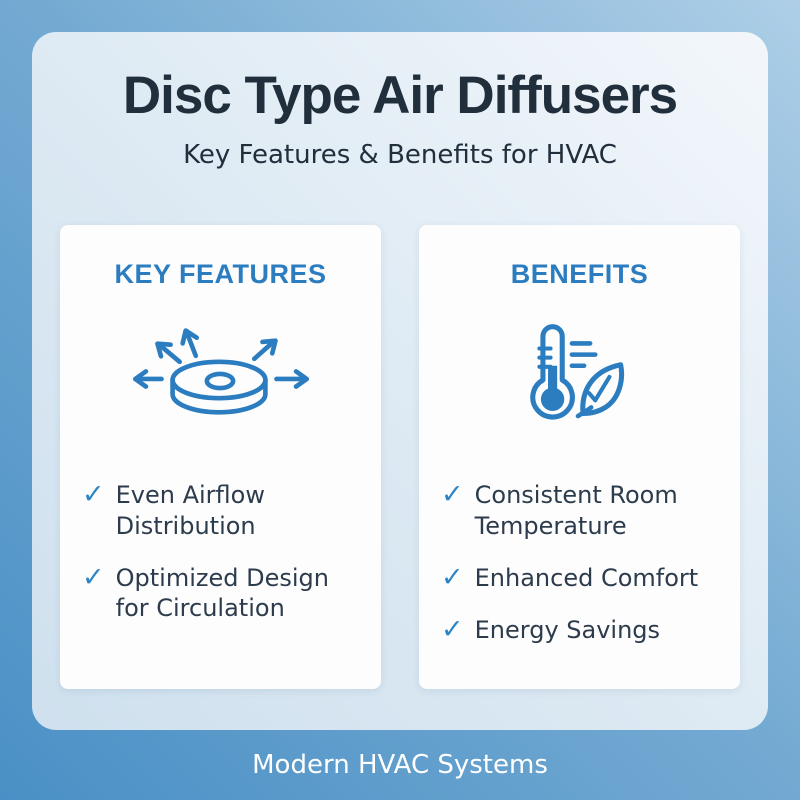 This screenshot has height=800, width=800. Describe the element at coordinates (580, 381) in the screenshot. I see `thermometer-leaf-icon` at that location.